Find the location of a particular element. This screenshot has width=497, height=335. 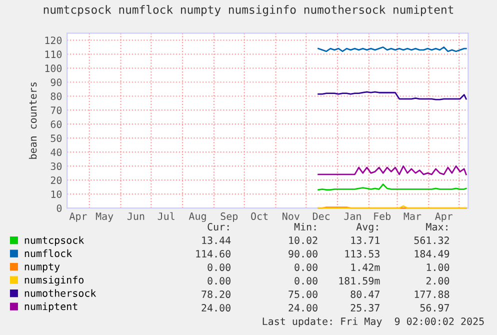

x-tick-label: Aug is located at coordinates (197, 217).